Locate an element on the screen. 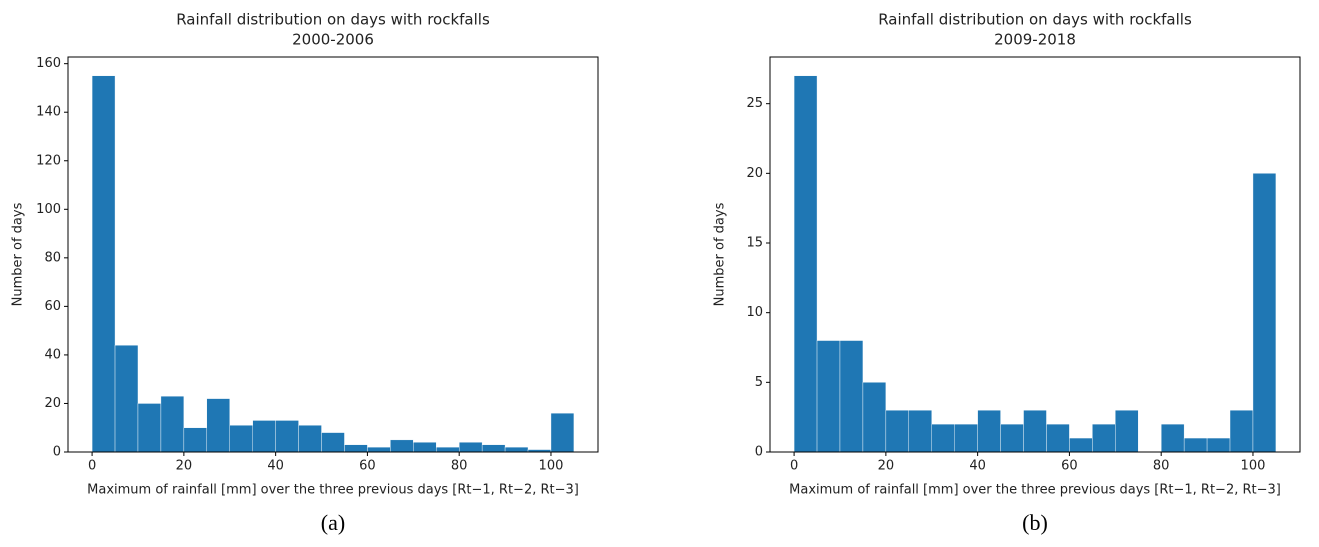  y-tick-label: 15 is located at coordinates (754, 243).